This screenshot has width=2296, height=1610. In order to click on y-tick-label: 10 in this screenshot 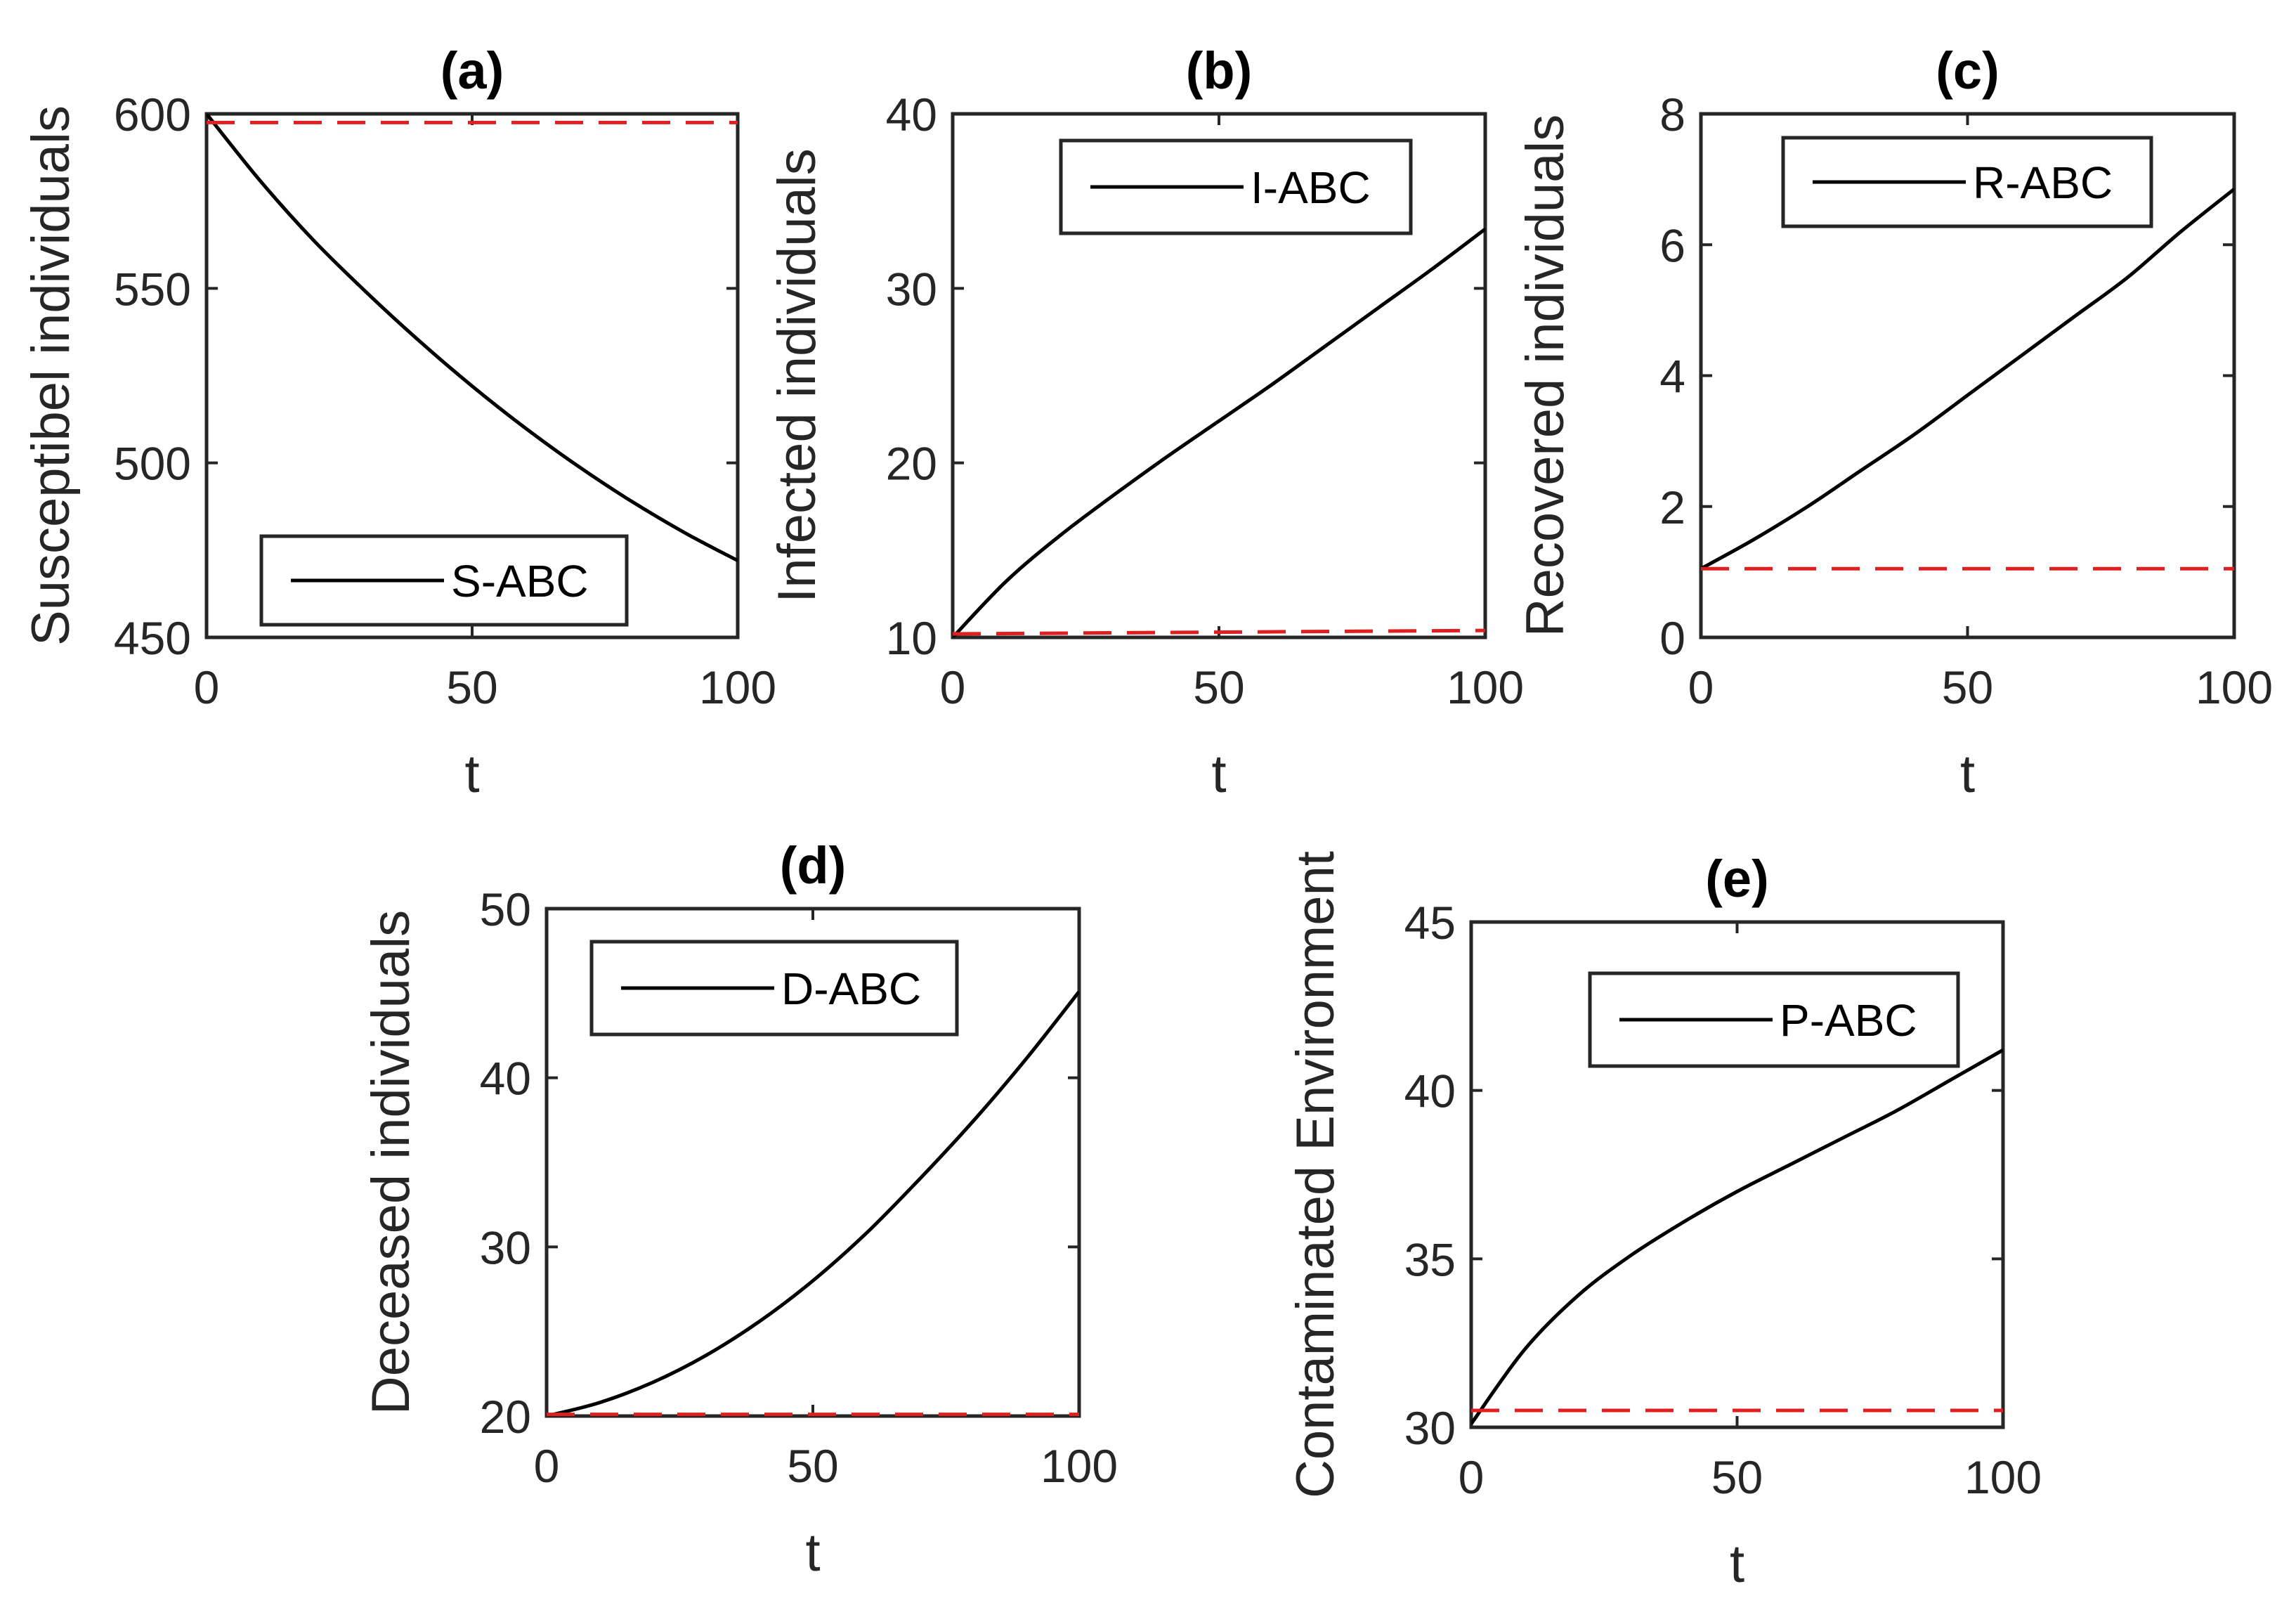, I will do `click(911, 638)`.